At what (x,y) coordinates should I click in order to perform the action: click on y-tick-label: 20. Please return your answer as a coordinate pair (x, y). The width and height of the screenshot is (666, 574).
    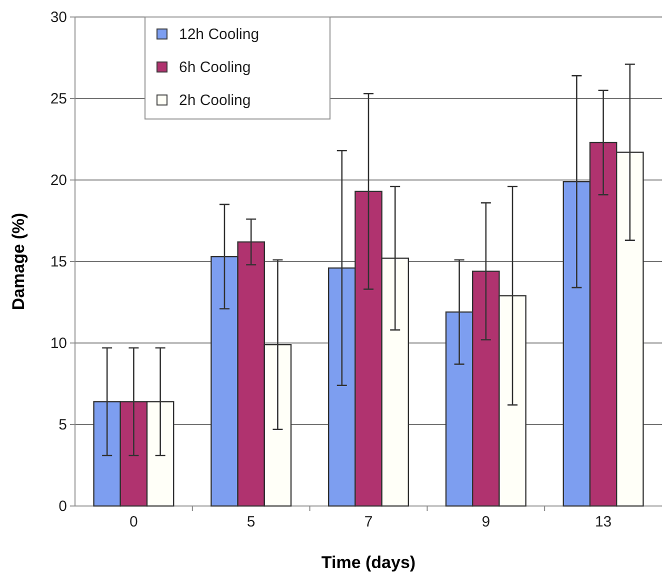
    Looking at the image, I should click on (58, 180).